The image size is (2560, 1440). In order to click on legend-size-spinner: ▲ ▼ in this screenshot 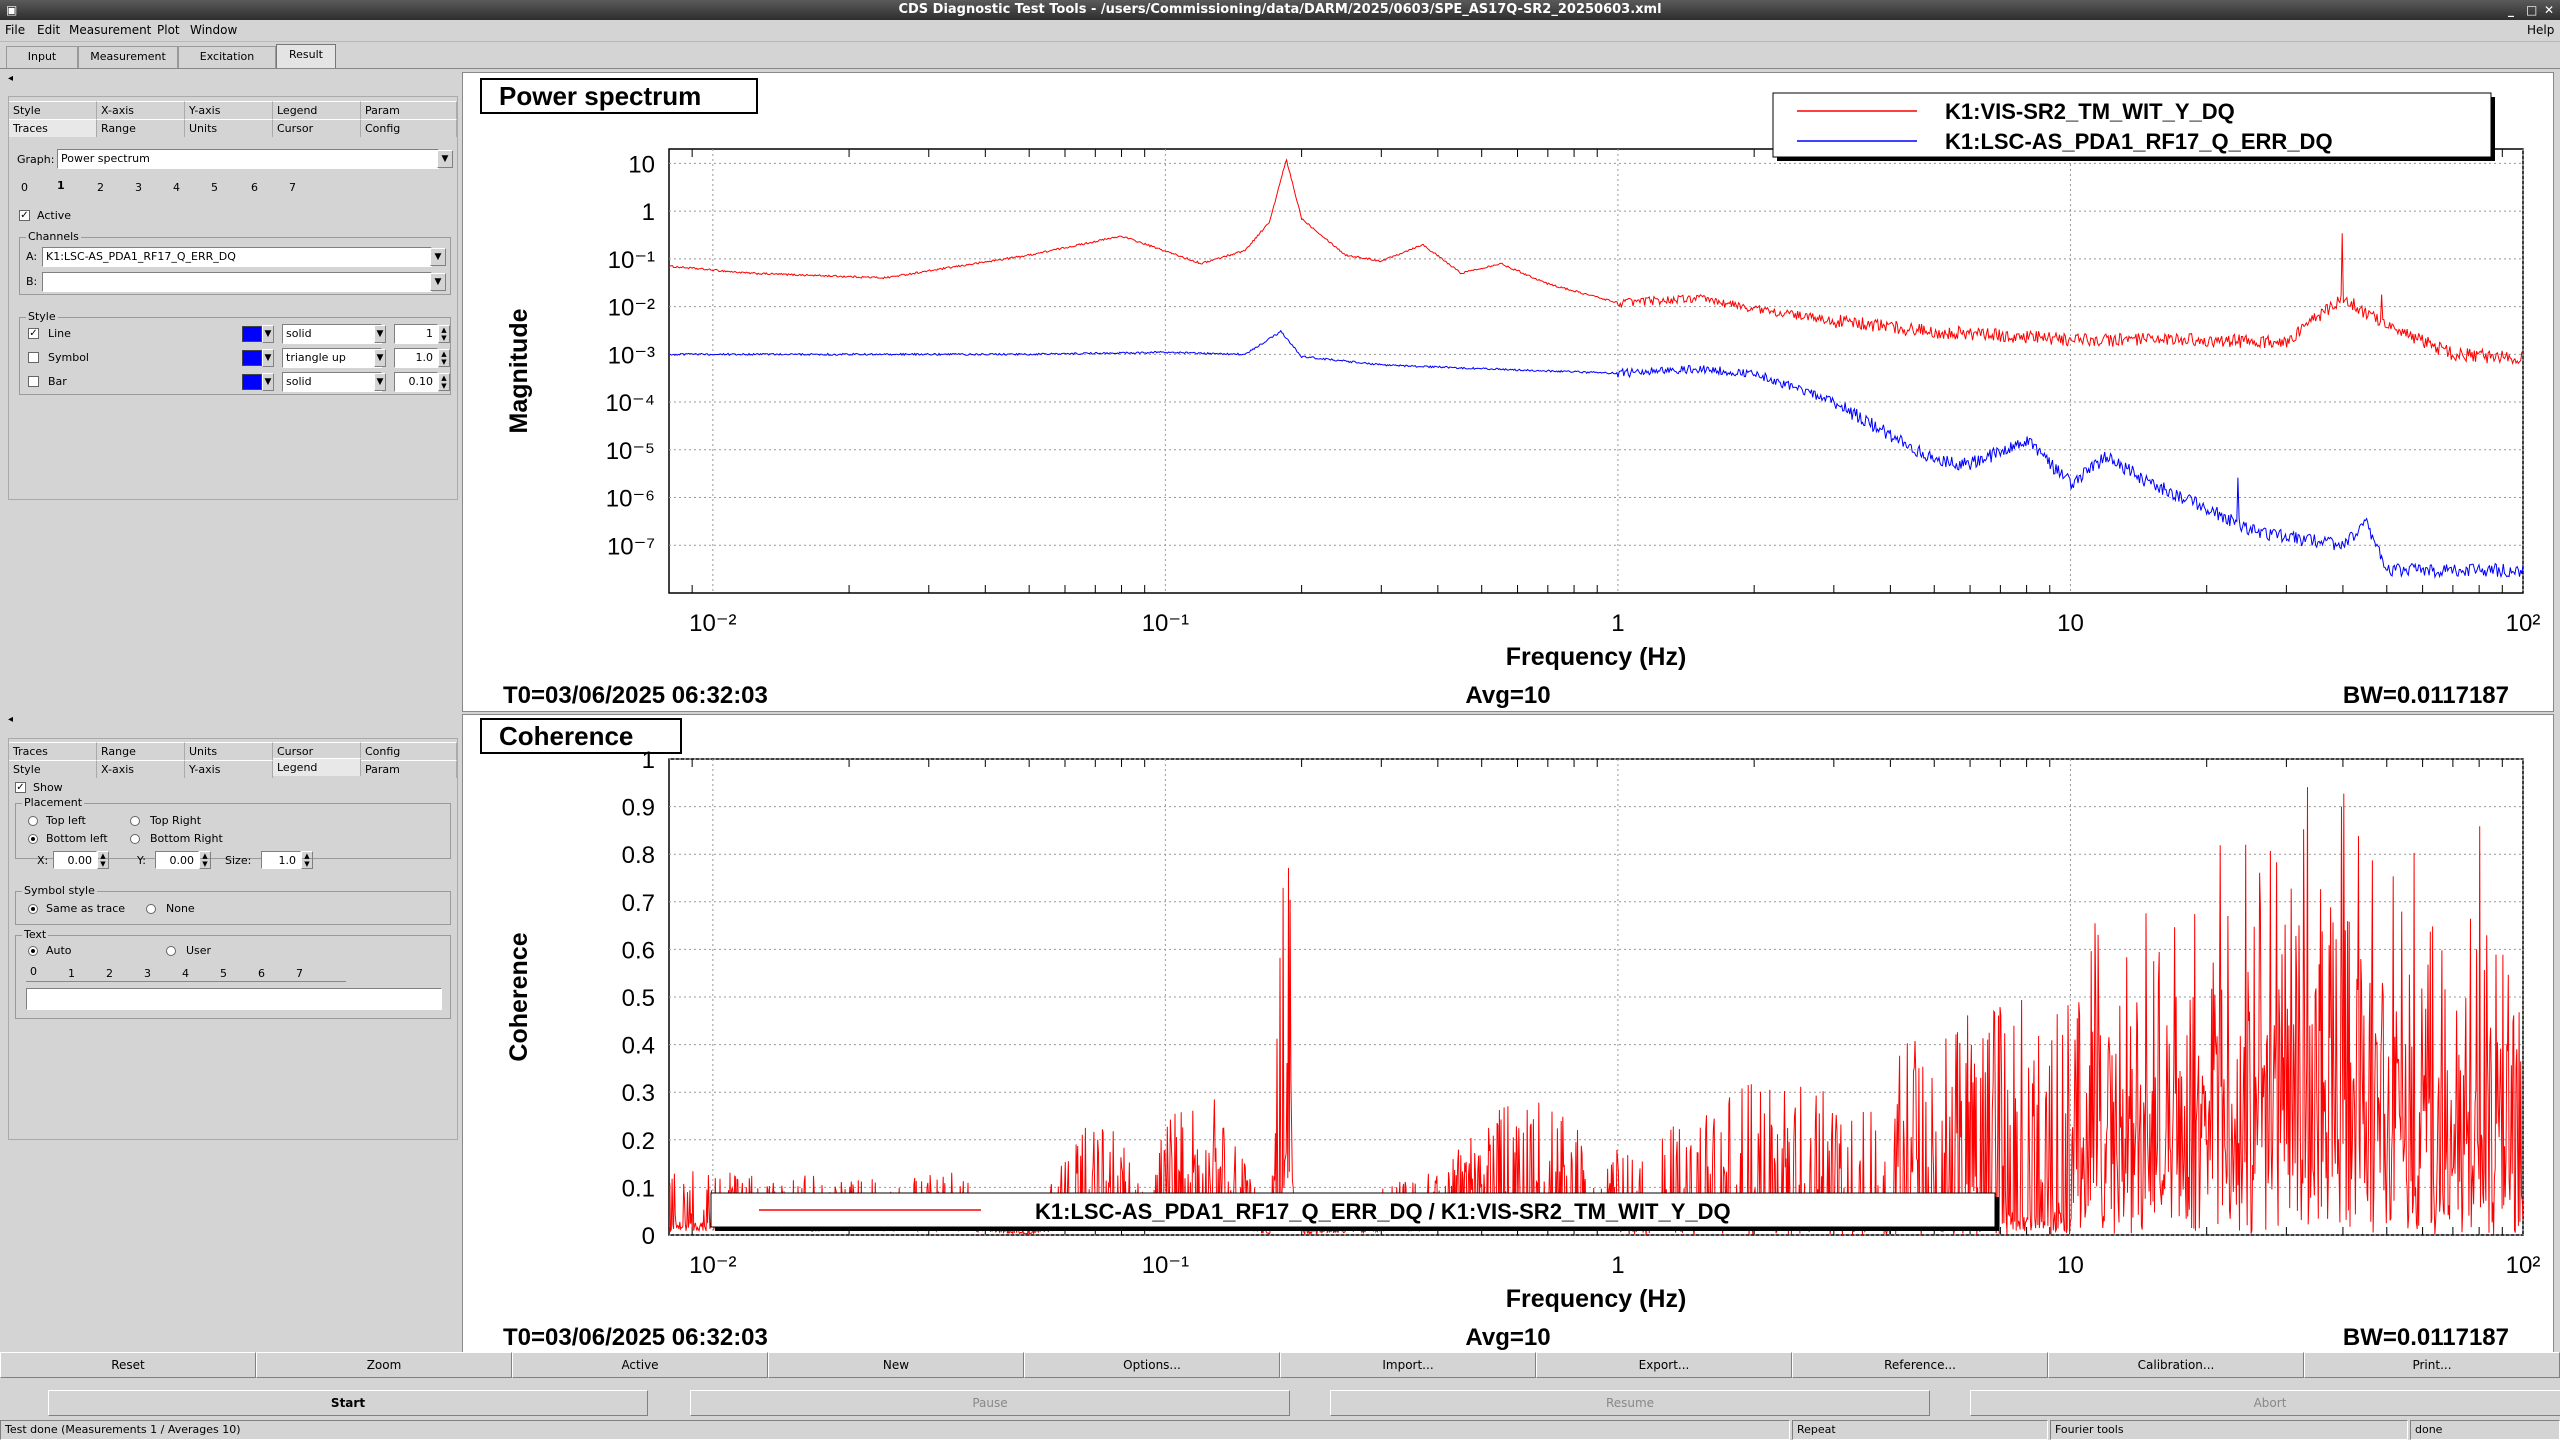, I will do `click(307, 860)`.